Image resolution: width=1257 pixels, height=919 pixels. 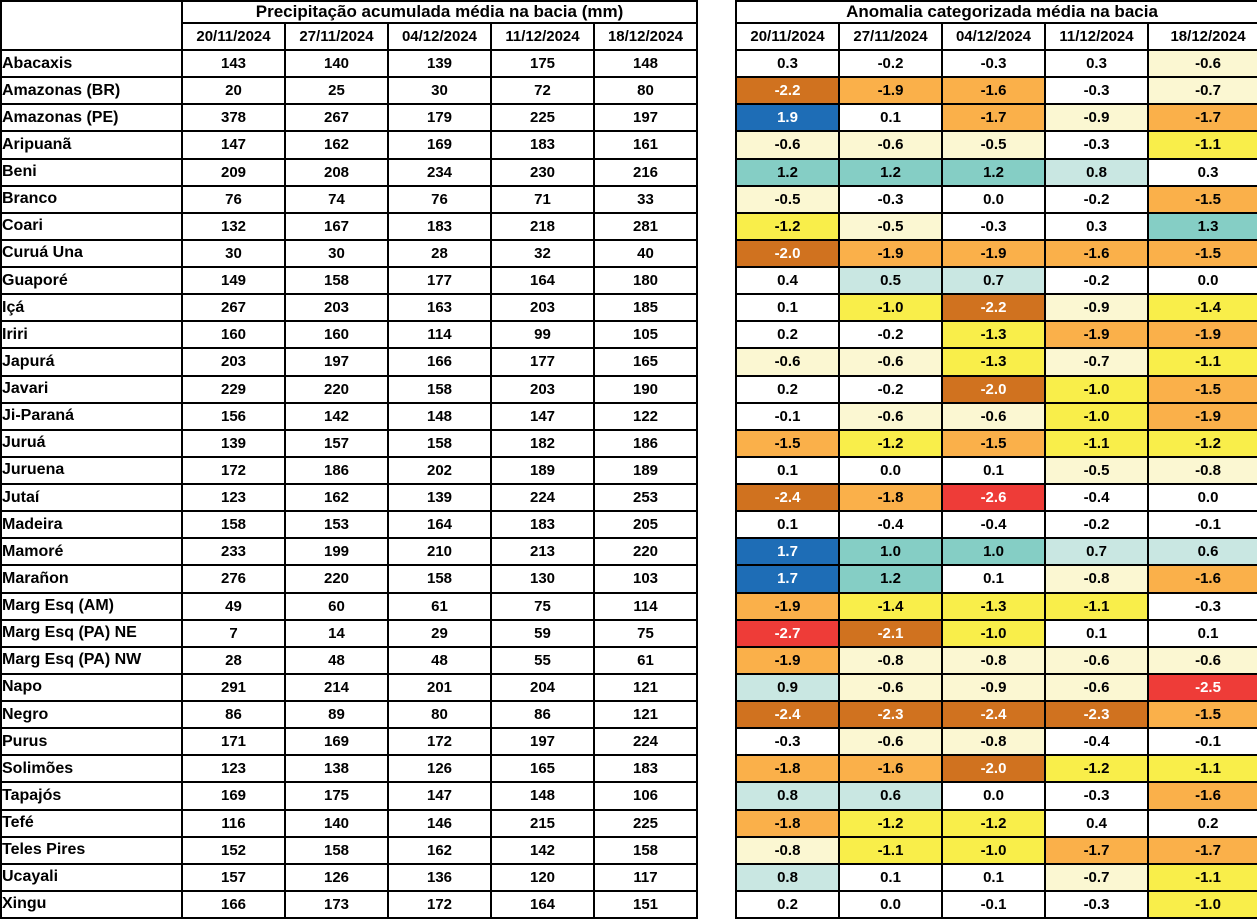 I want to click on precipitation-cell: 106, so click(x=645, y=796).